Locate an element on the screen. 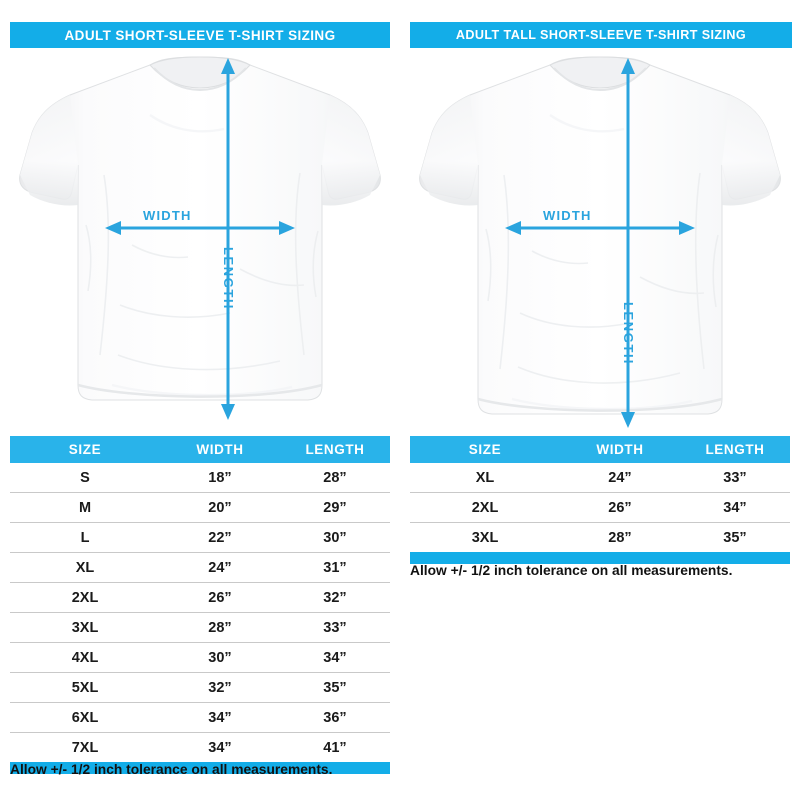 Image resolution: width=800 pixels, height=800 pixels. table-header-row-adult-tall: SIZE WIDTH LENGTH is located at coordinates (600, 449).